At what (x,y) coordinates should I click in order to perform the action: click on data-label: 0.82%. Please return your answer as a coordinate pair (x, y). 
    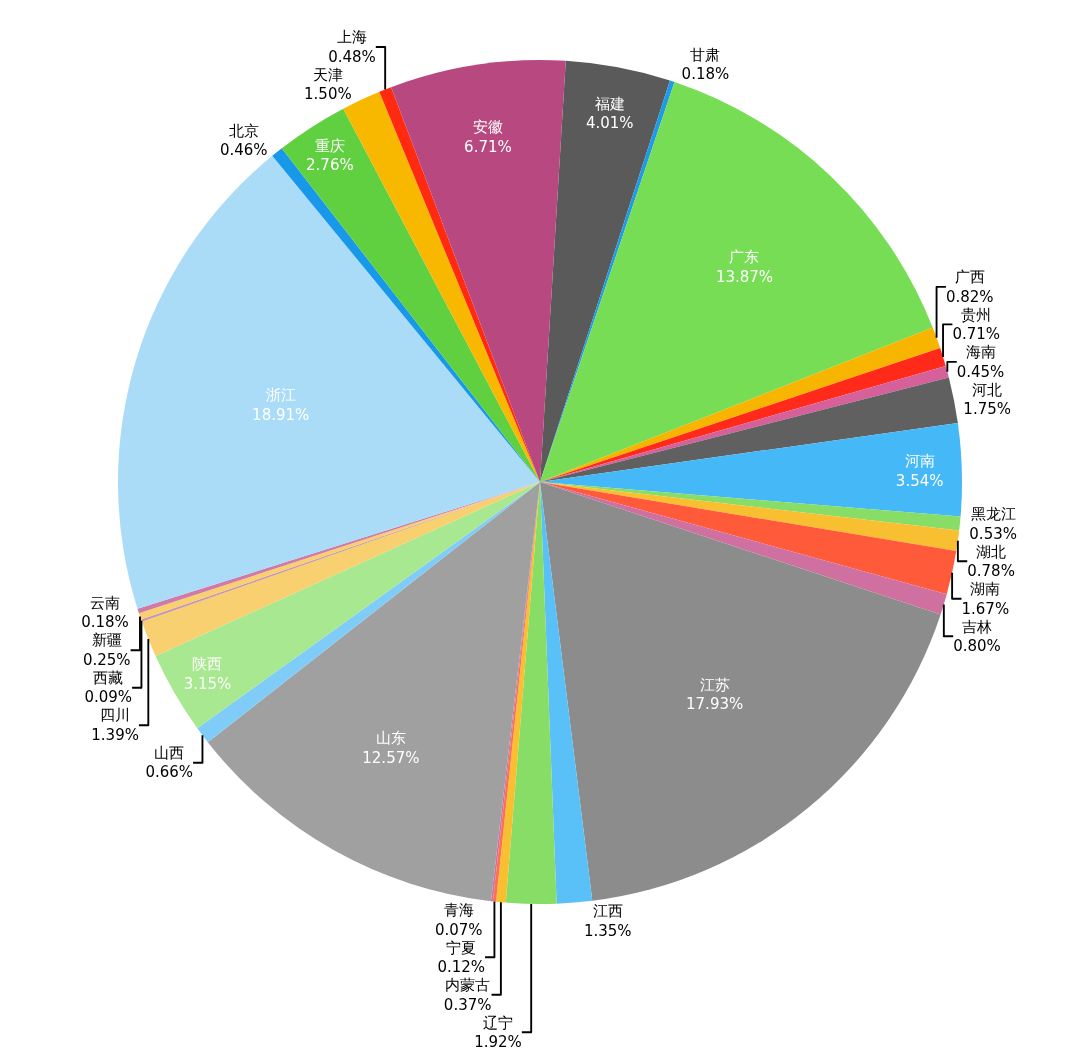
    Looking at the image, I should click on (969, 296).